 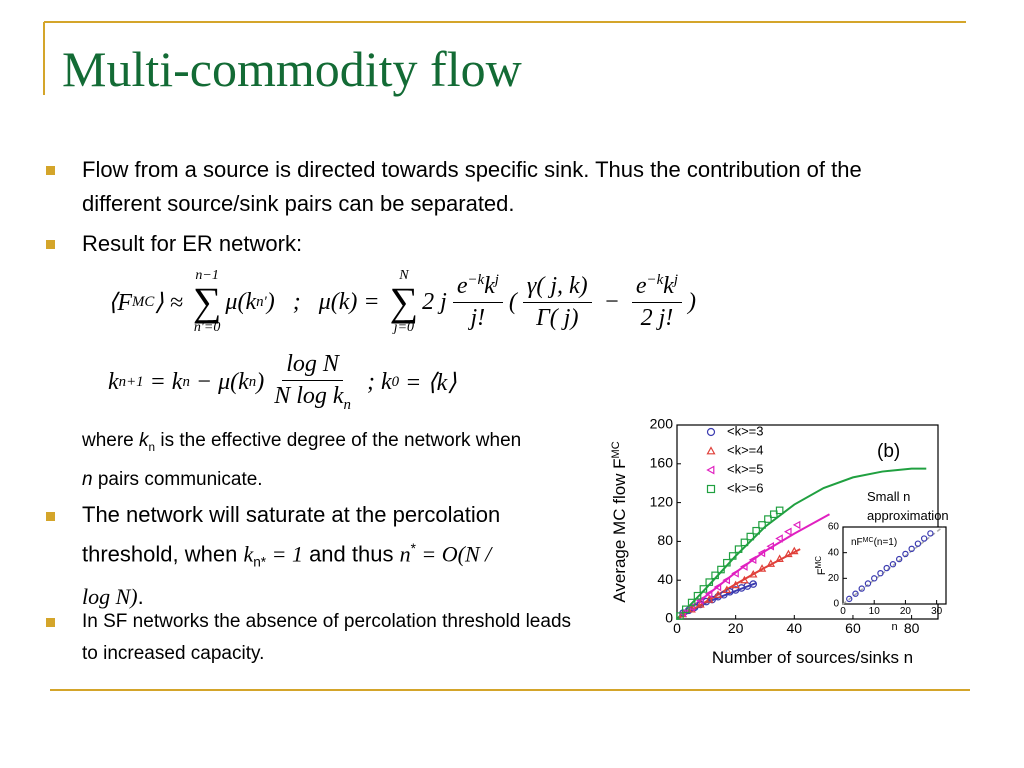 What do you see at coordinates (144, 440) in the screenshot?
I see `italic-text: k` at bounding box center [144, 440].